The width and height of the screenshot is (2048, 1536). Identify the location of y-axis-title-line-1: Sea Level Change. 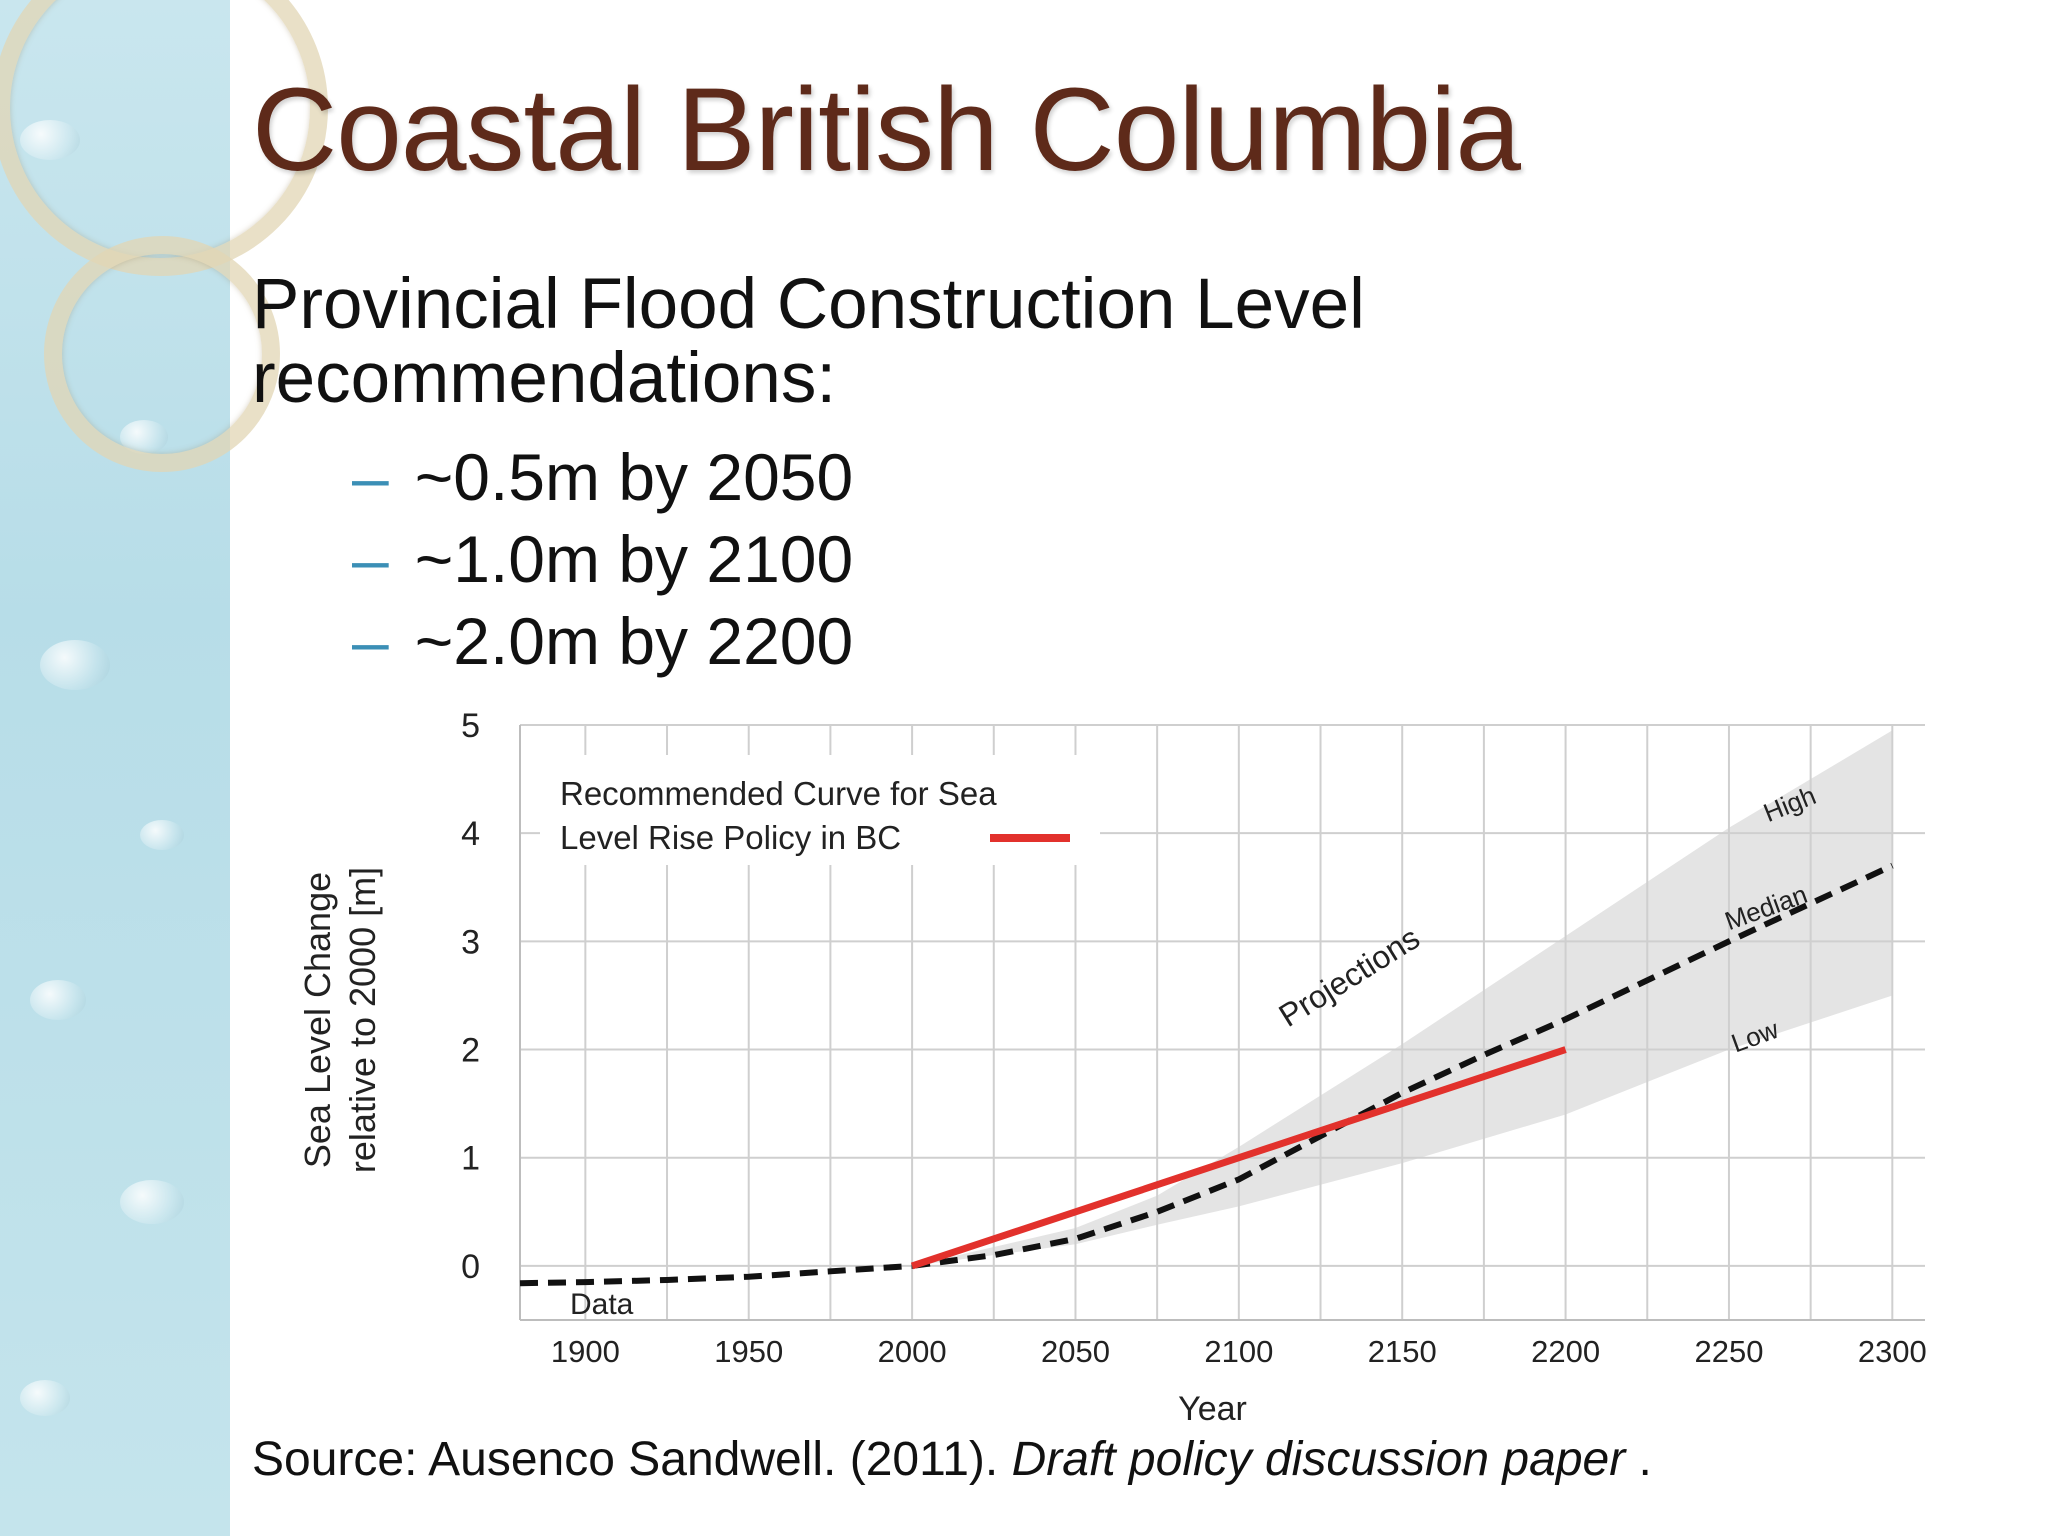
(317, 1020).